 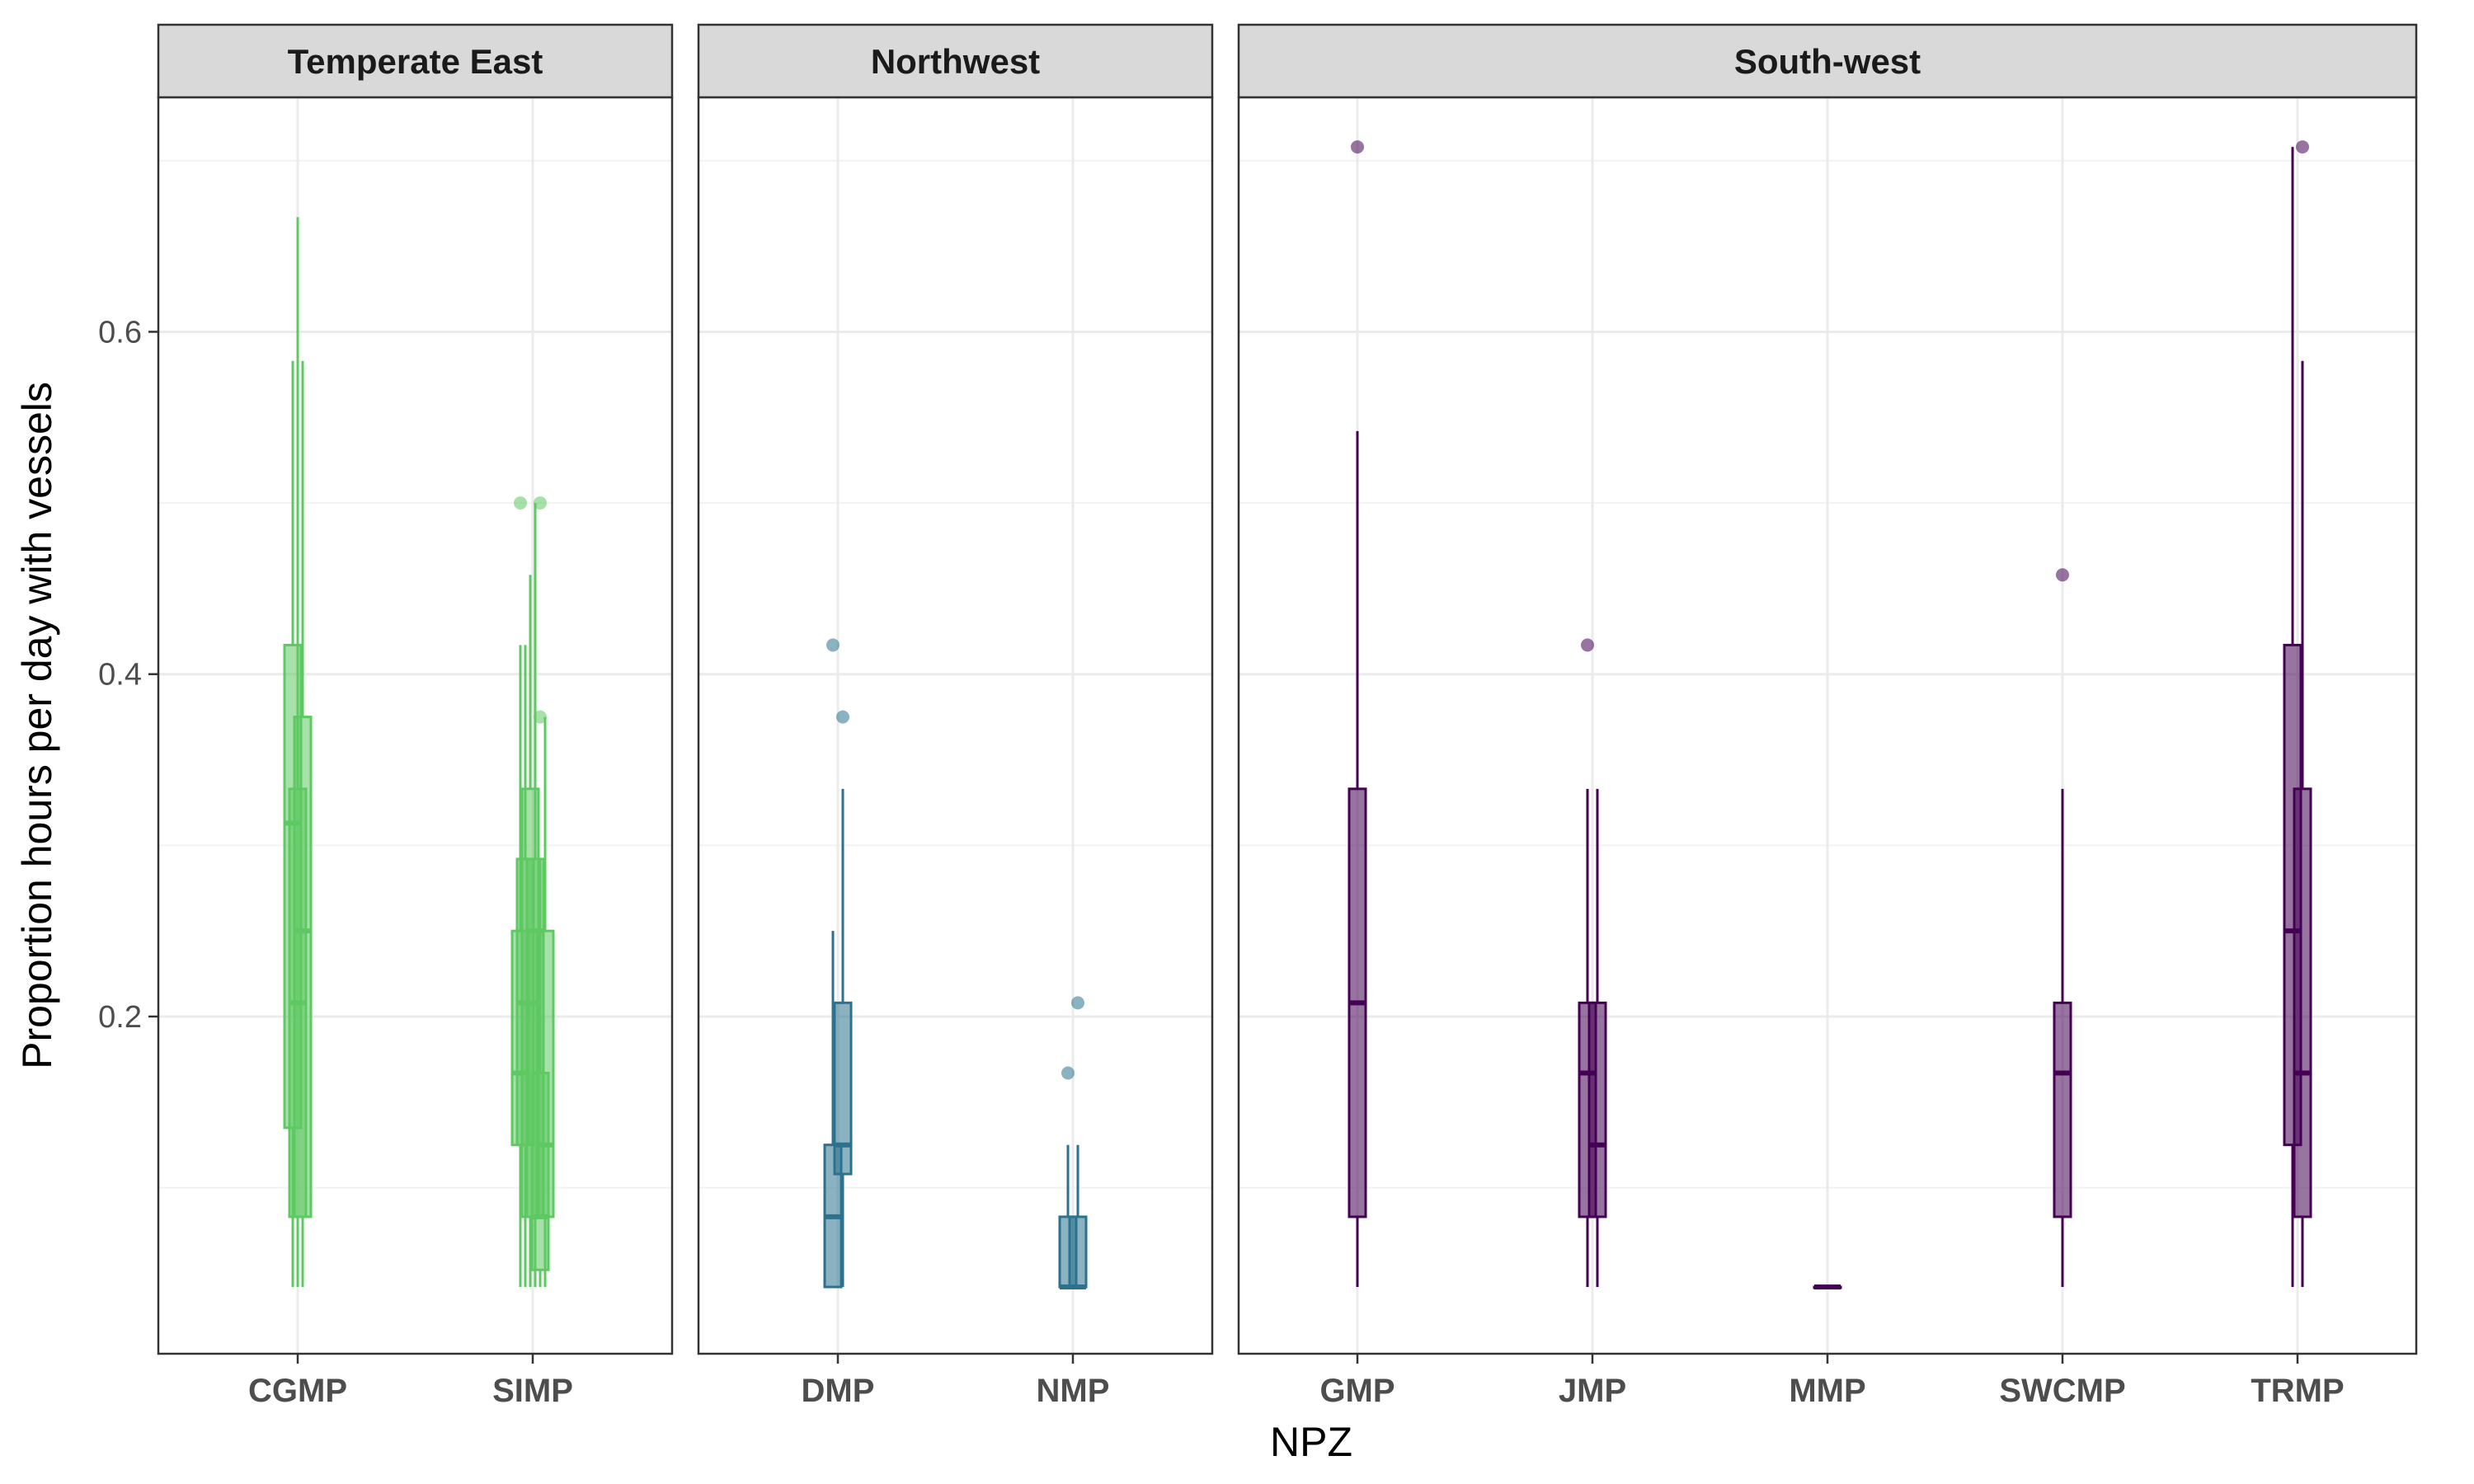 I want to click on box-jmp, so click(x=1597, y=1038).